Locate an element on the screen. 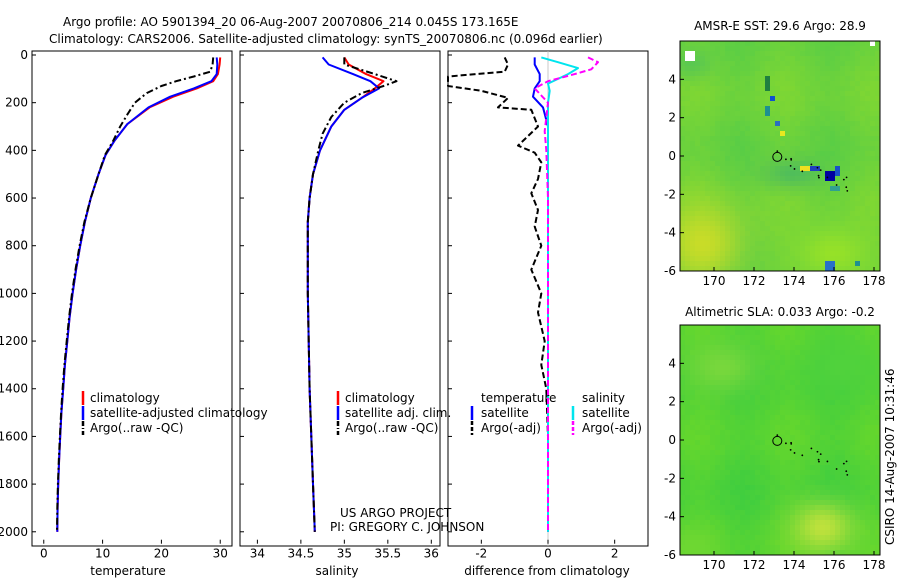 The image size is (900, 580). legend-label-sal-satellite: satellite is located at coordinates (606, 413).